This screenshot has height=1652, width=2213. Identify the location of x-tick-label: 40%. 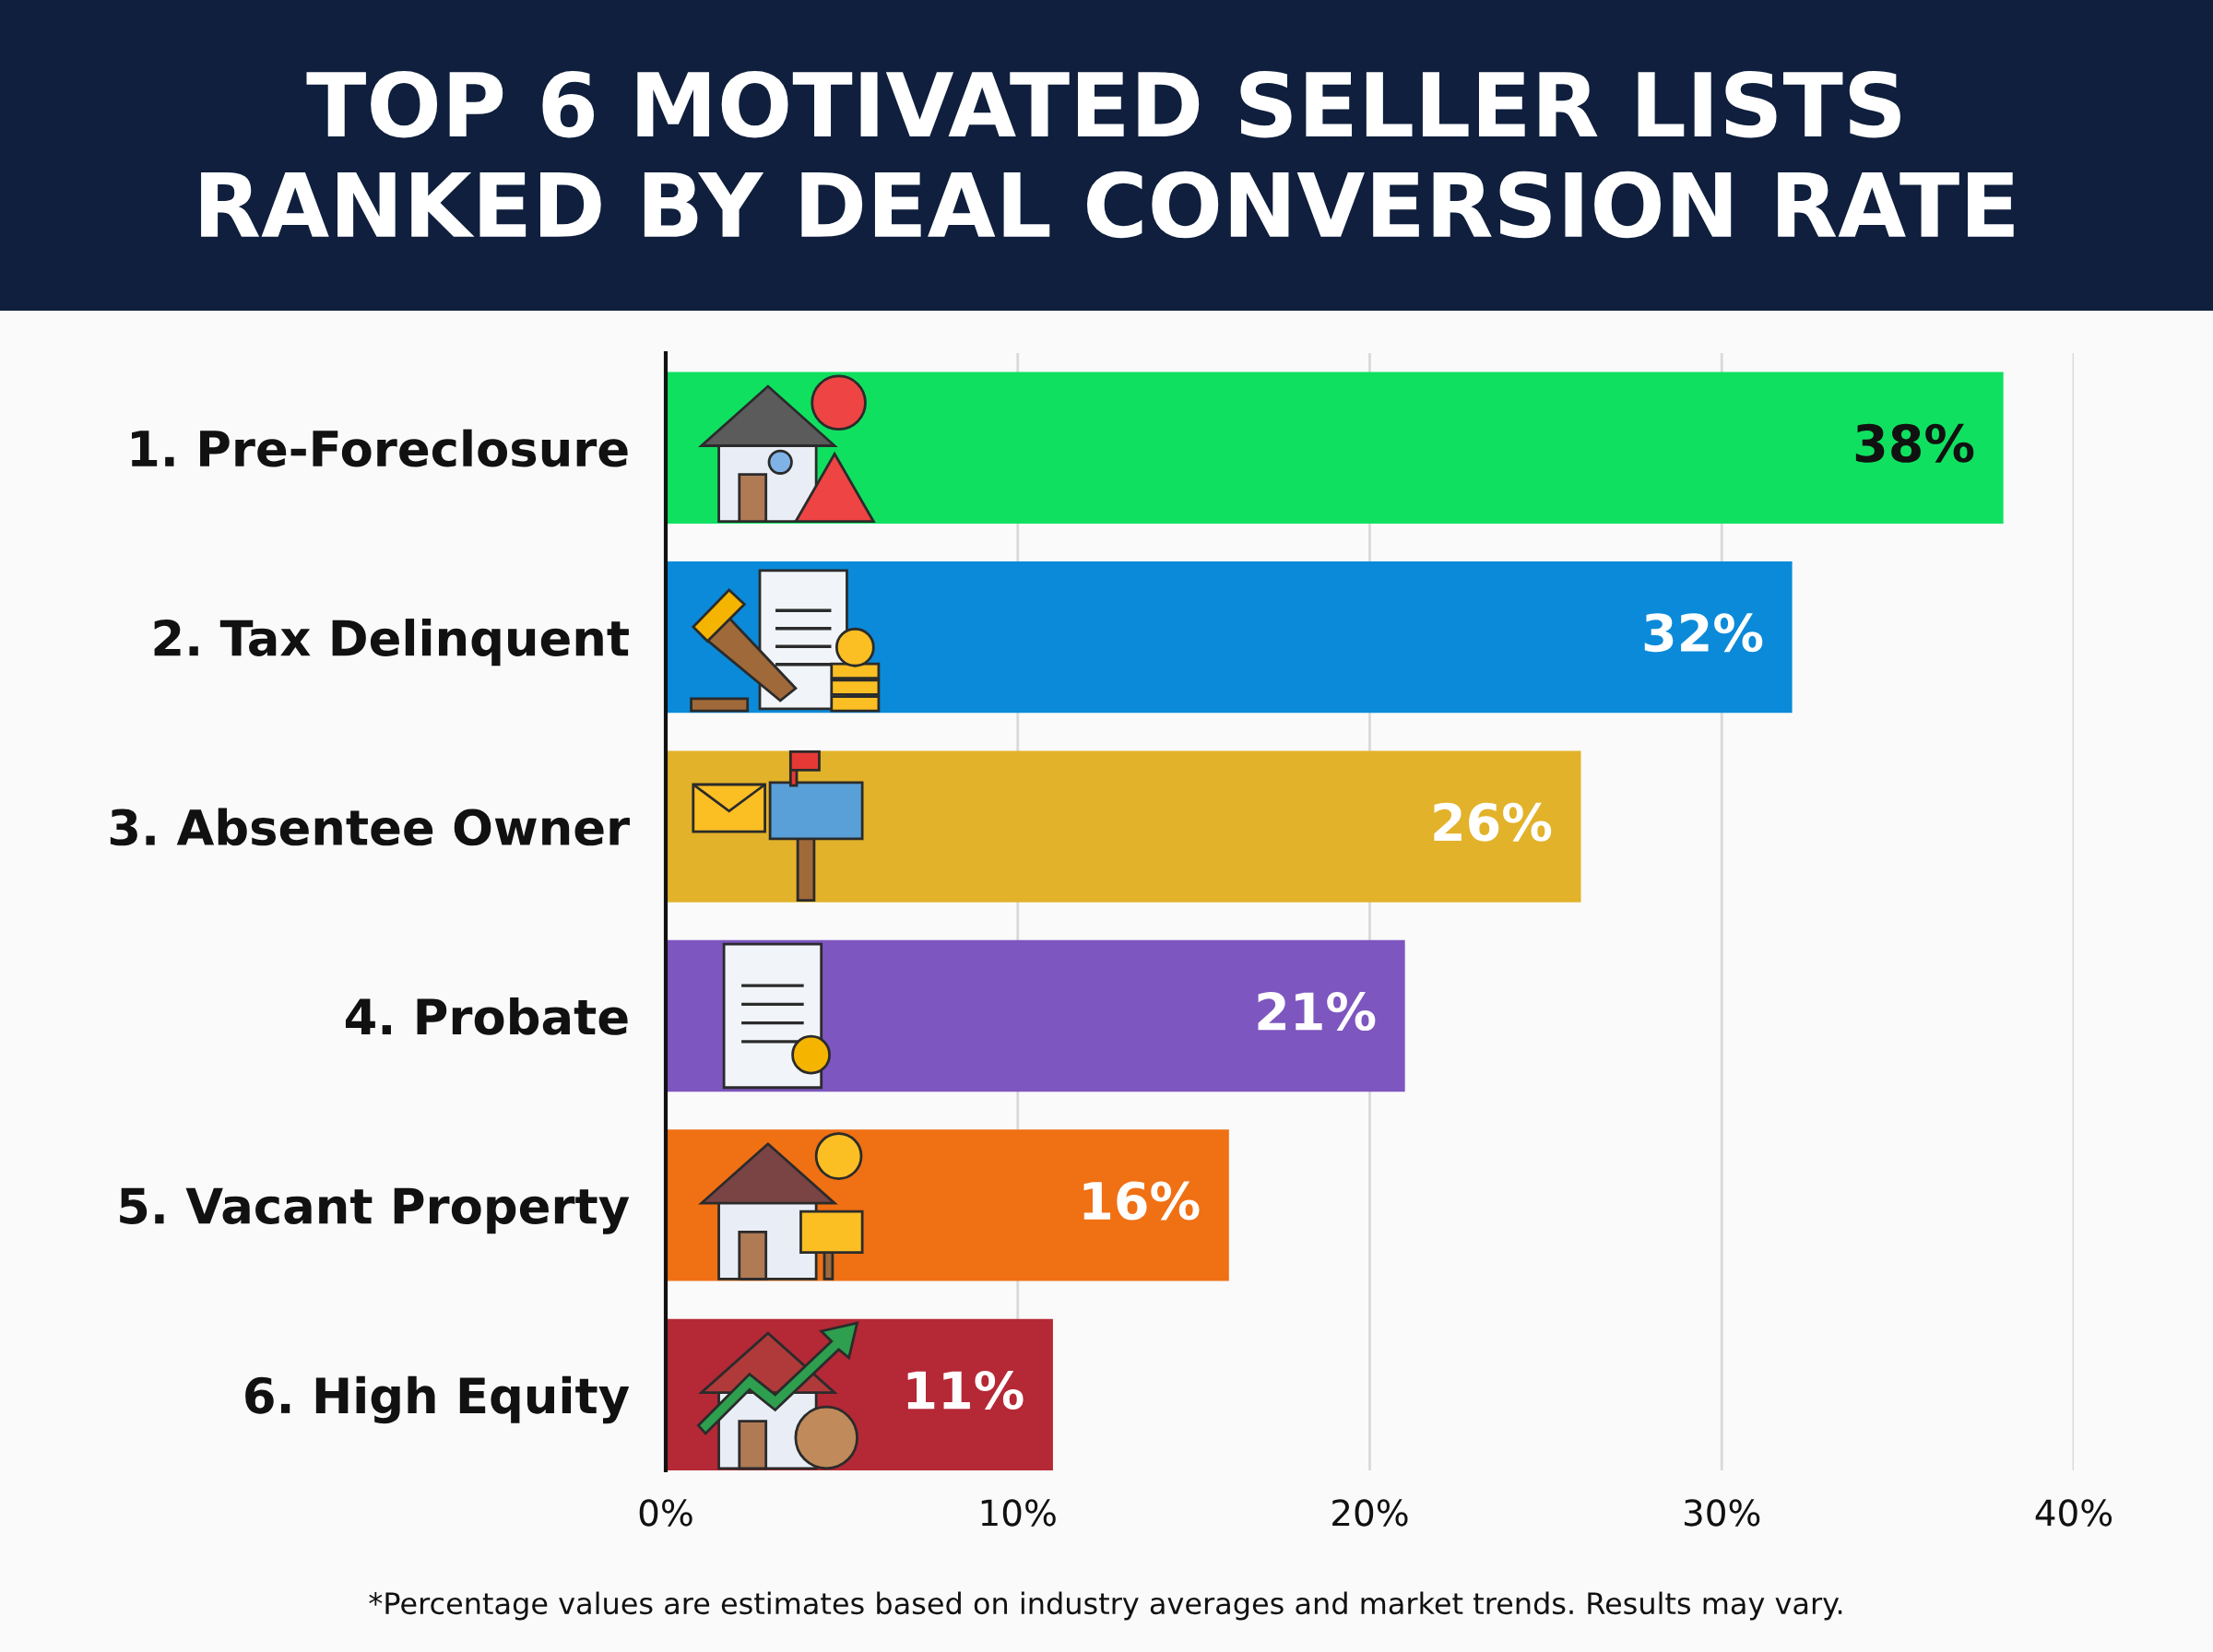
(2073, 1513).